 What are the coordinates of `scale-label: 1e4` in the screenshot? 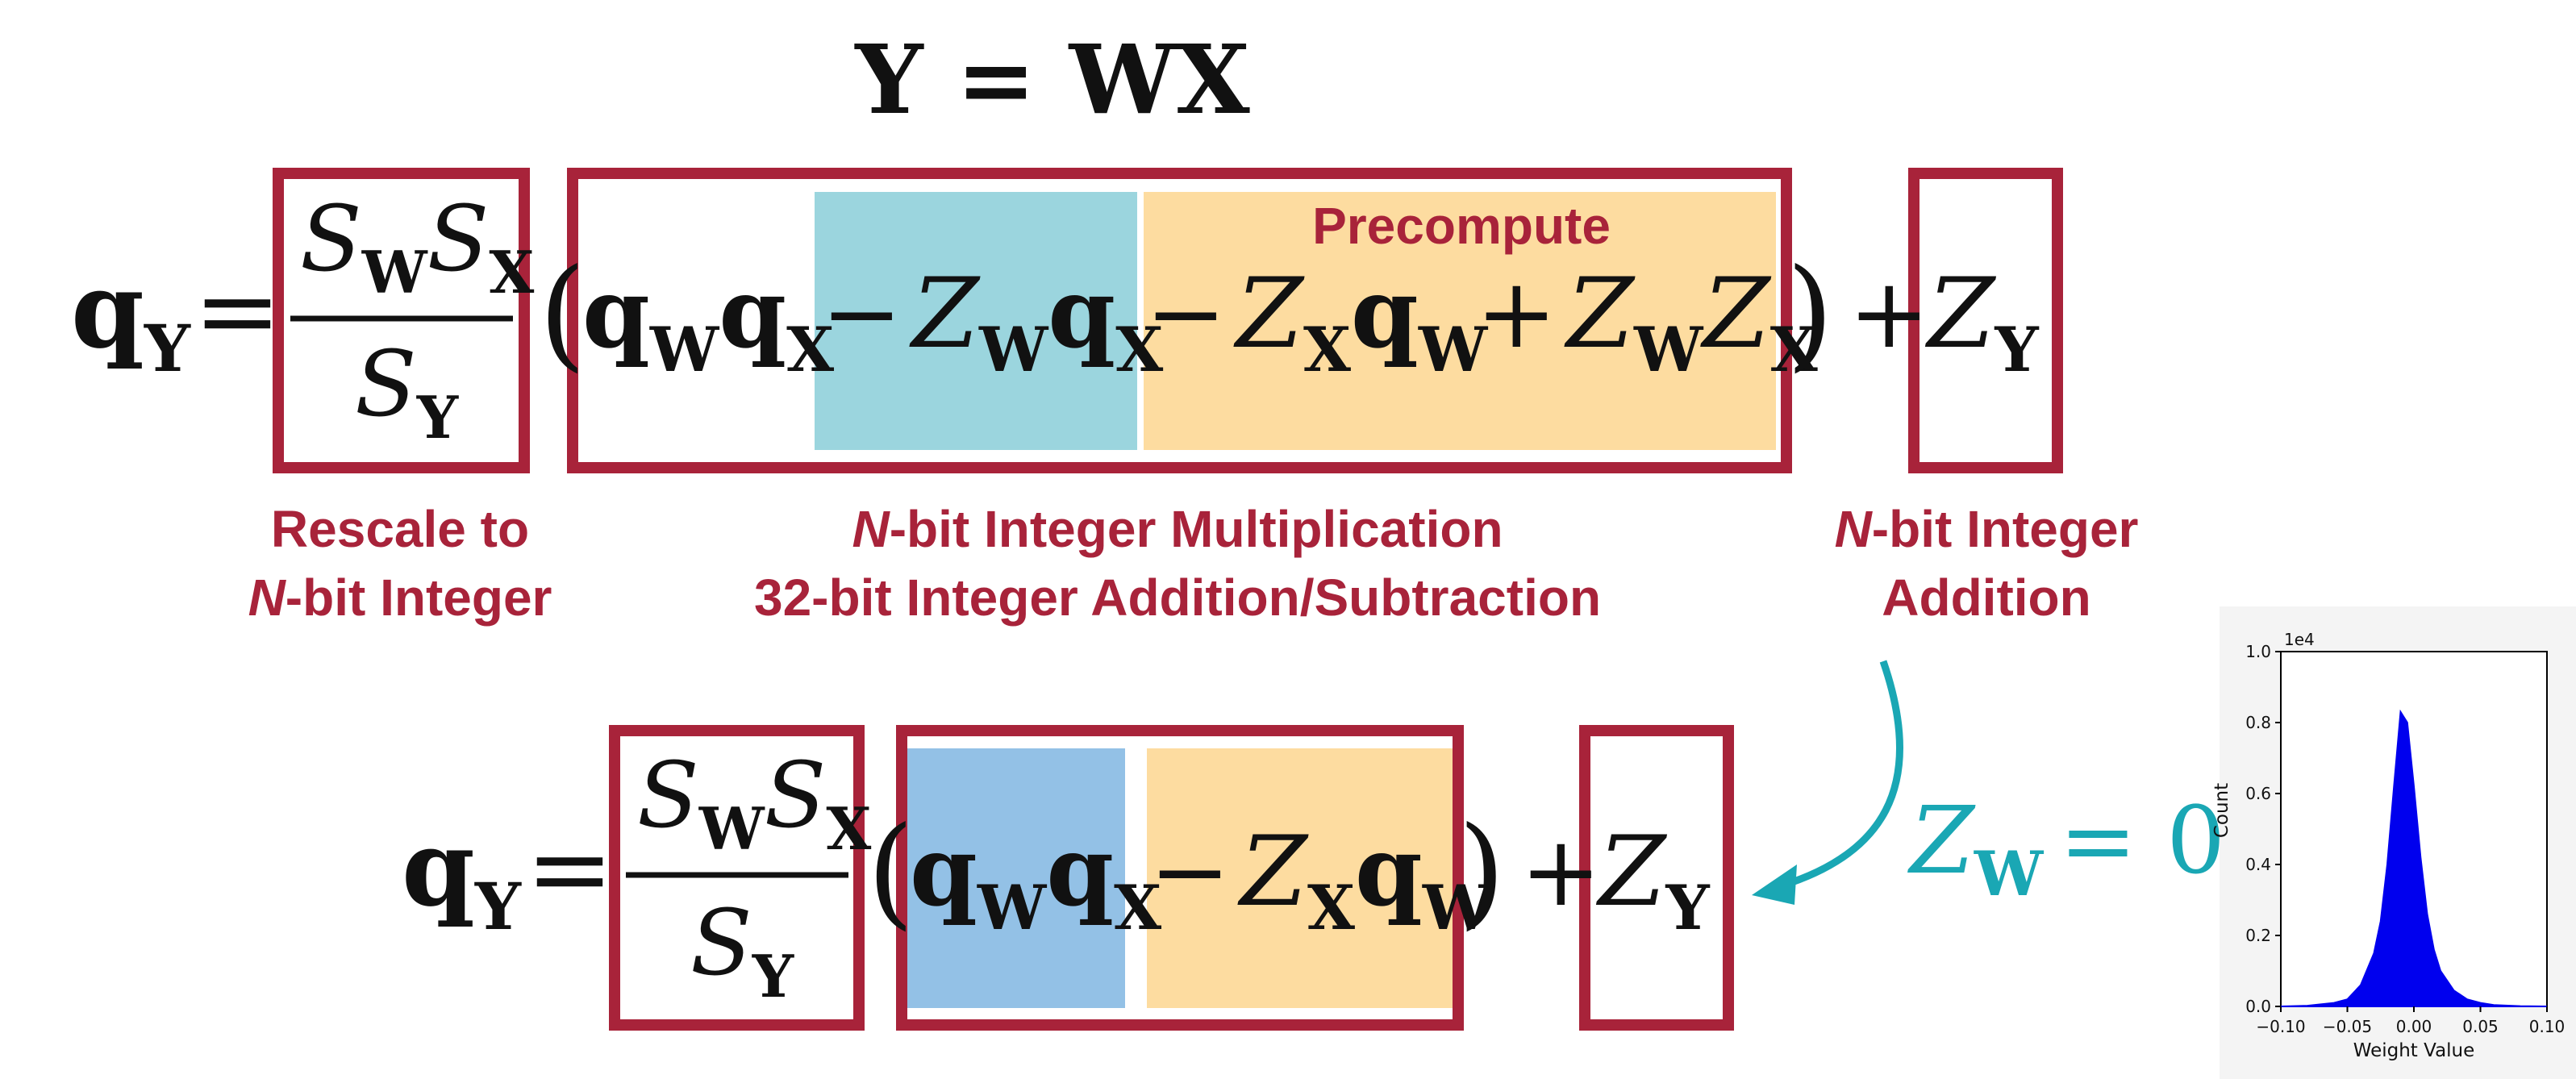 It's located at (2299, 639).